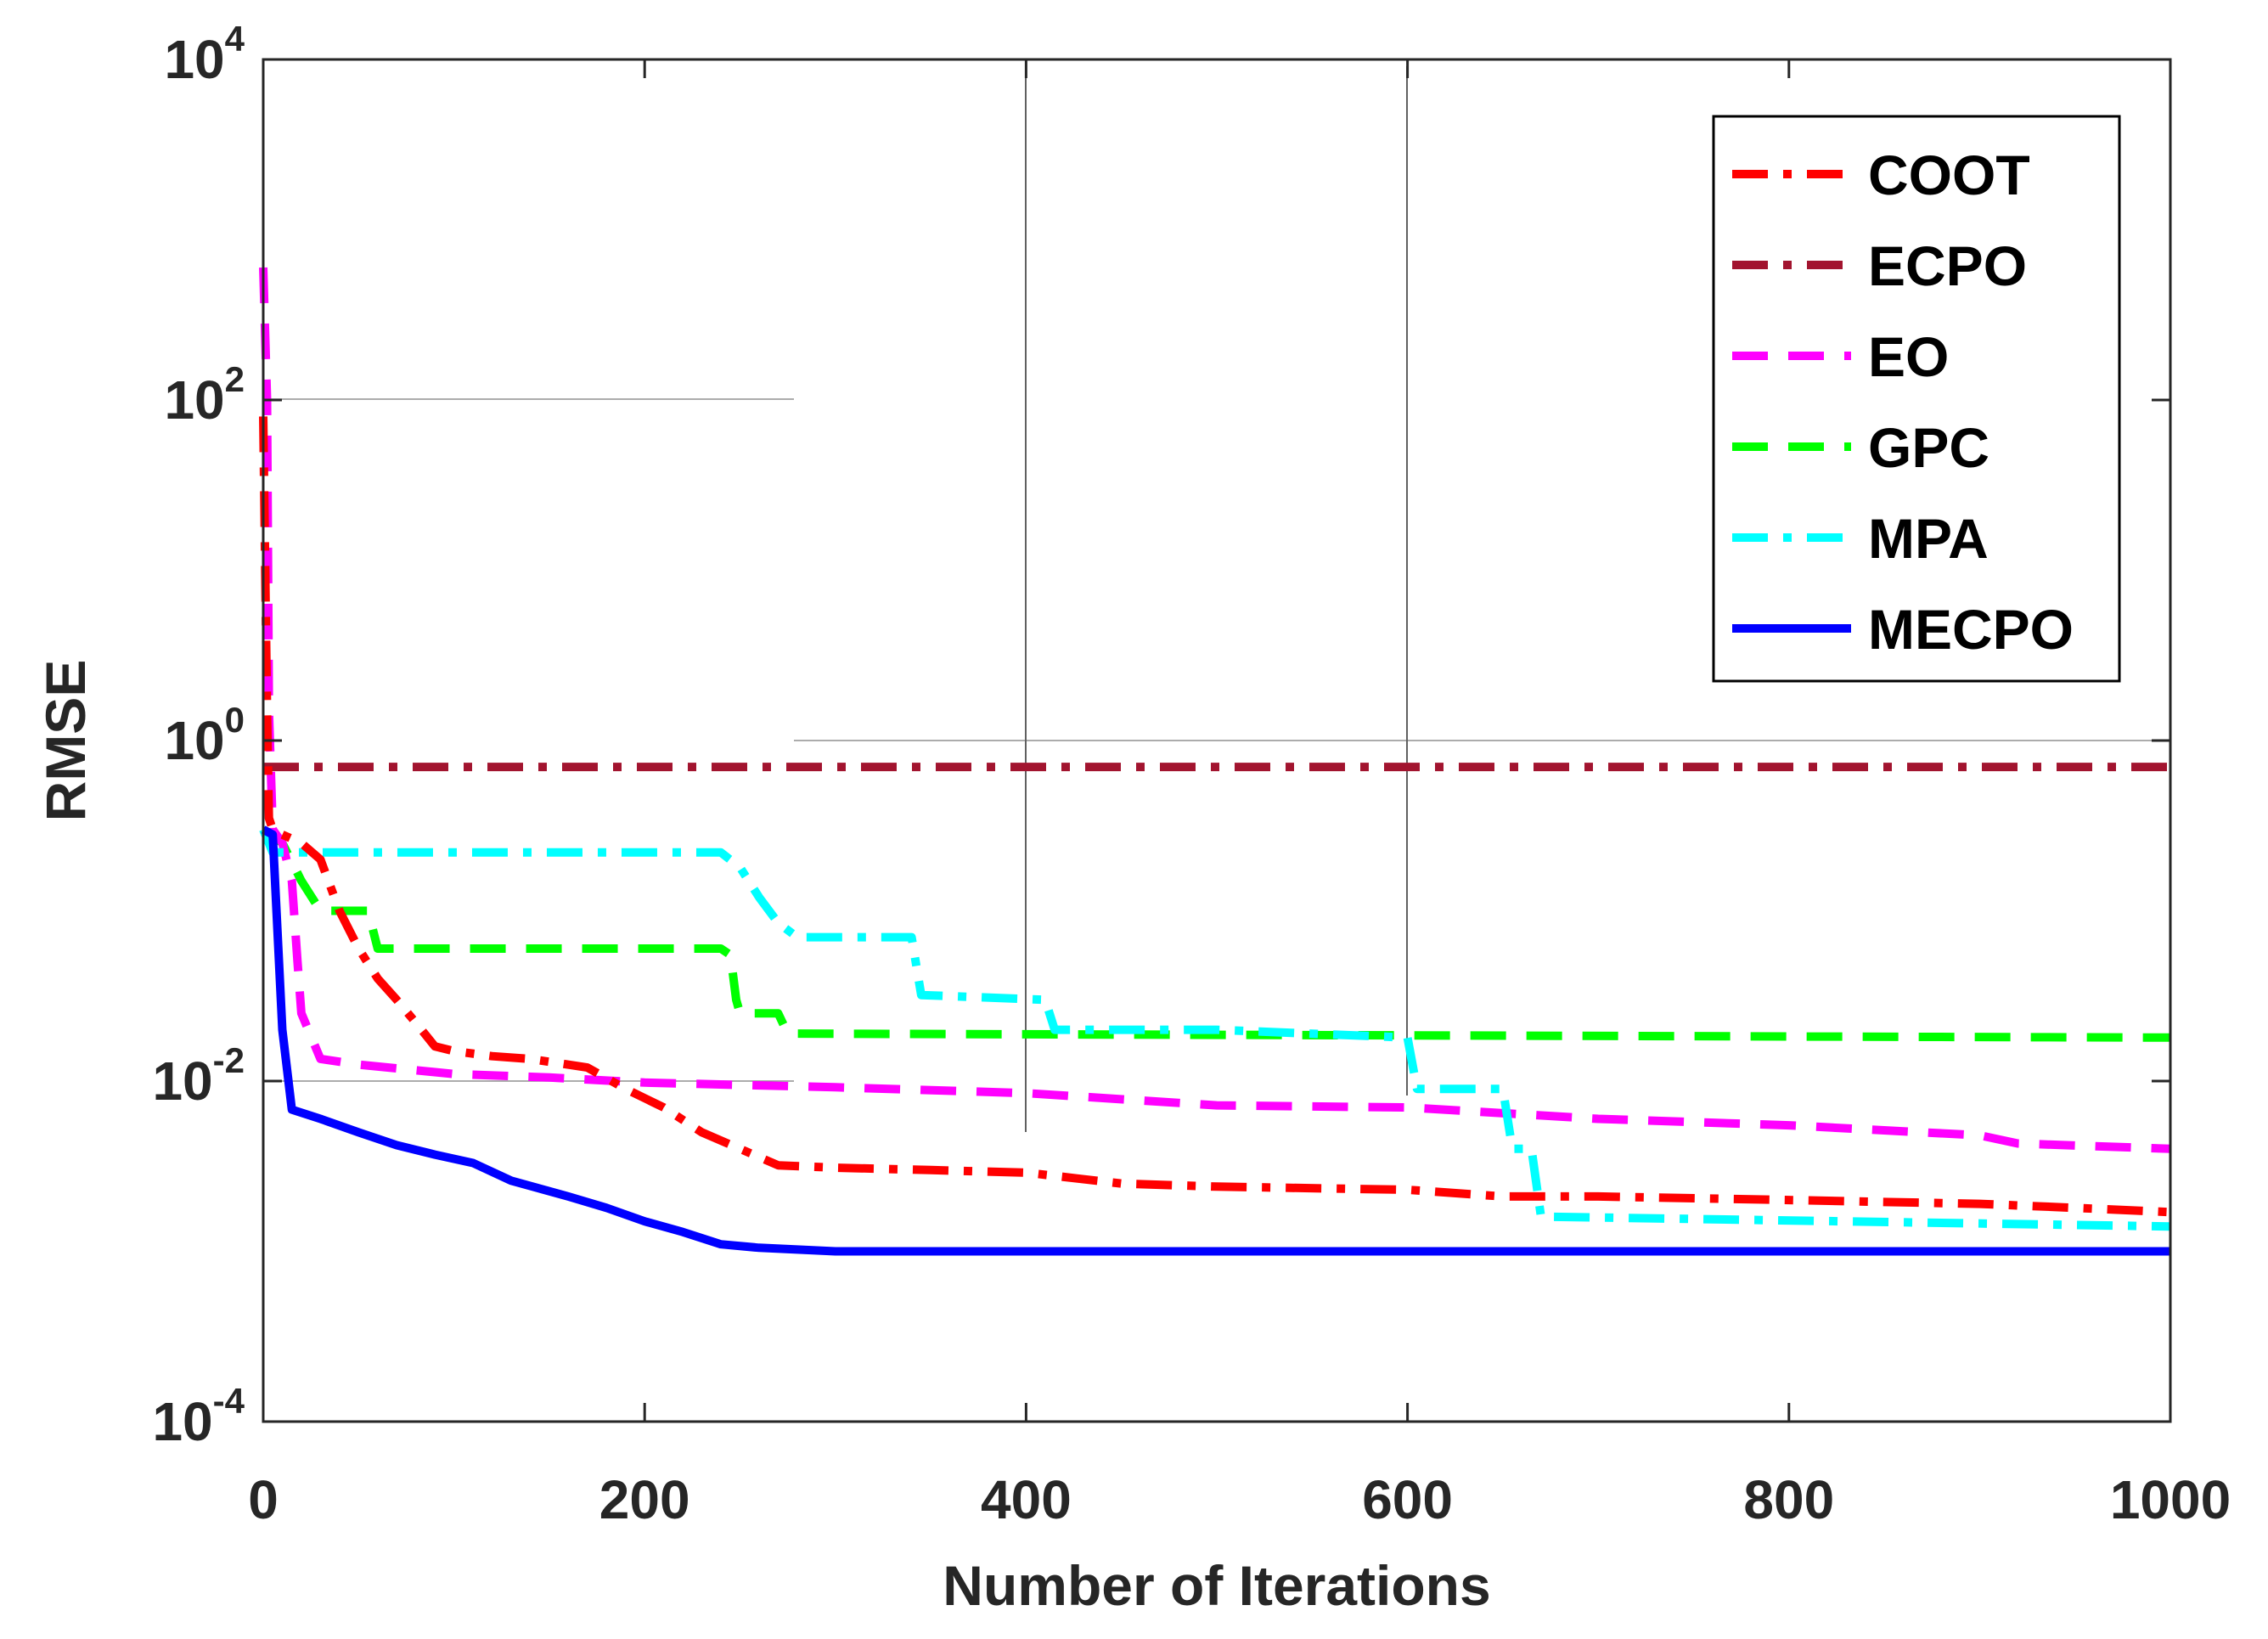  I want to click on y-tick-label: 10⁴, so click(204, 54).